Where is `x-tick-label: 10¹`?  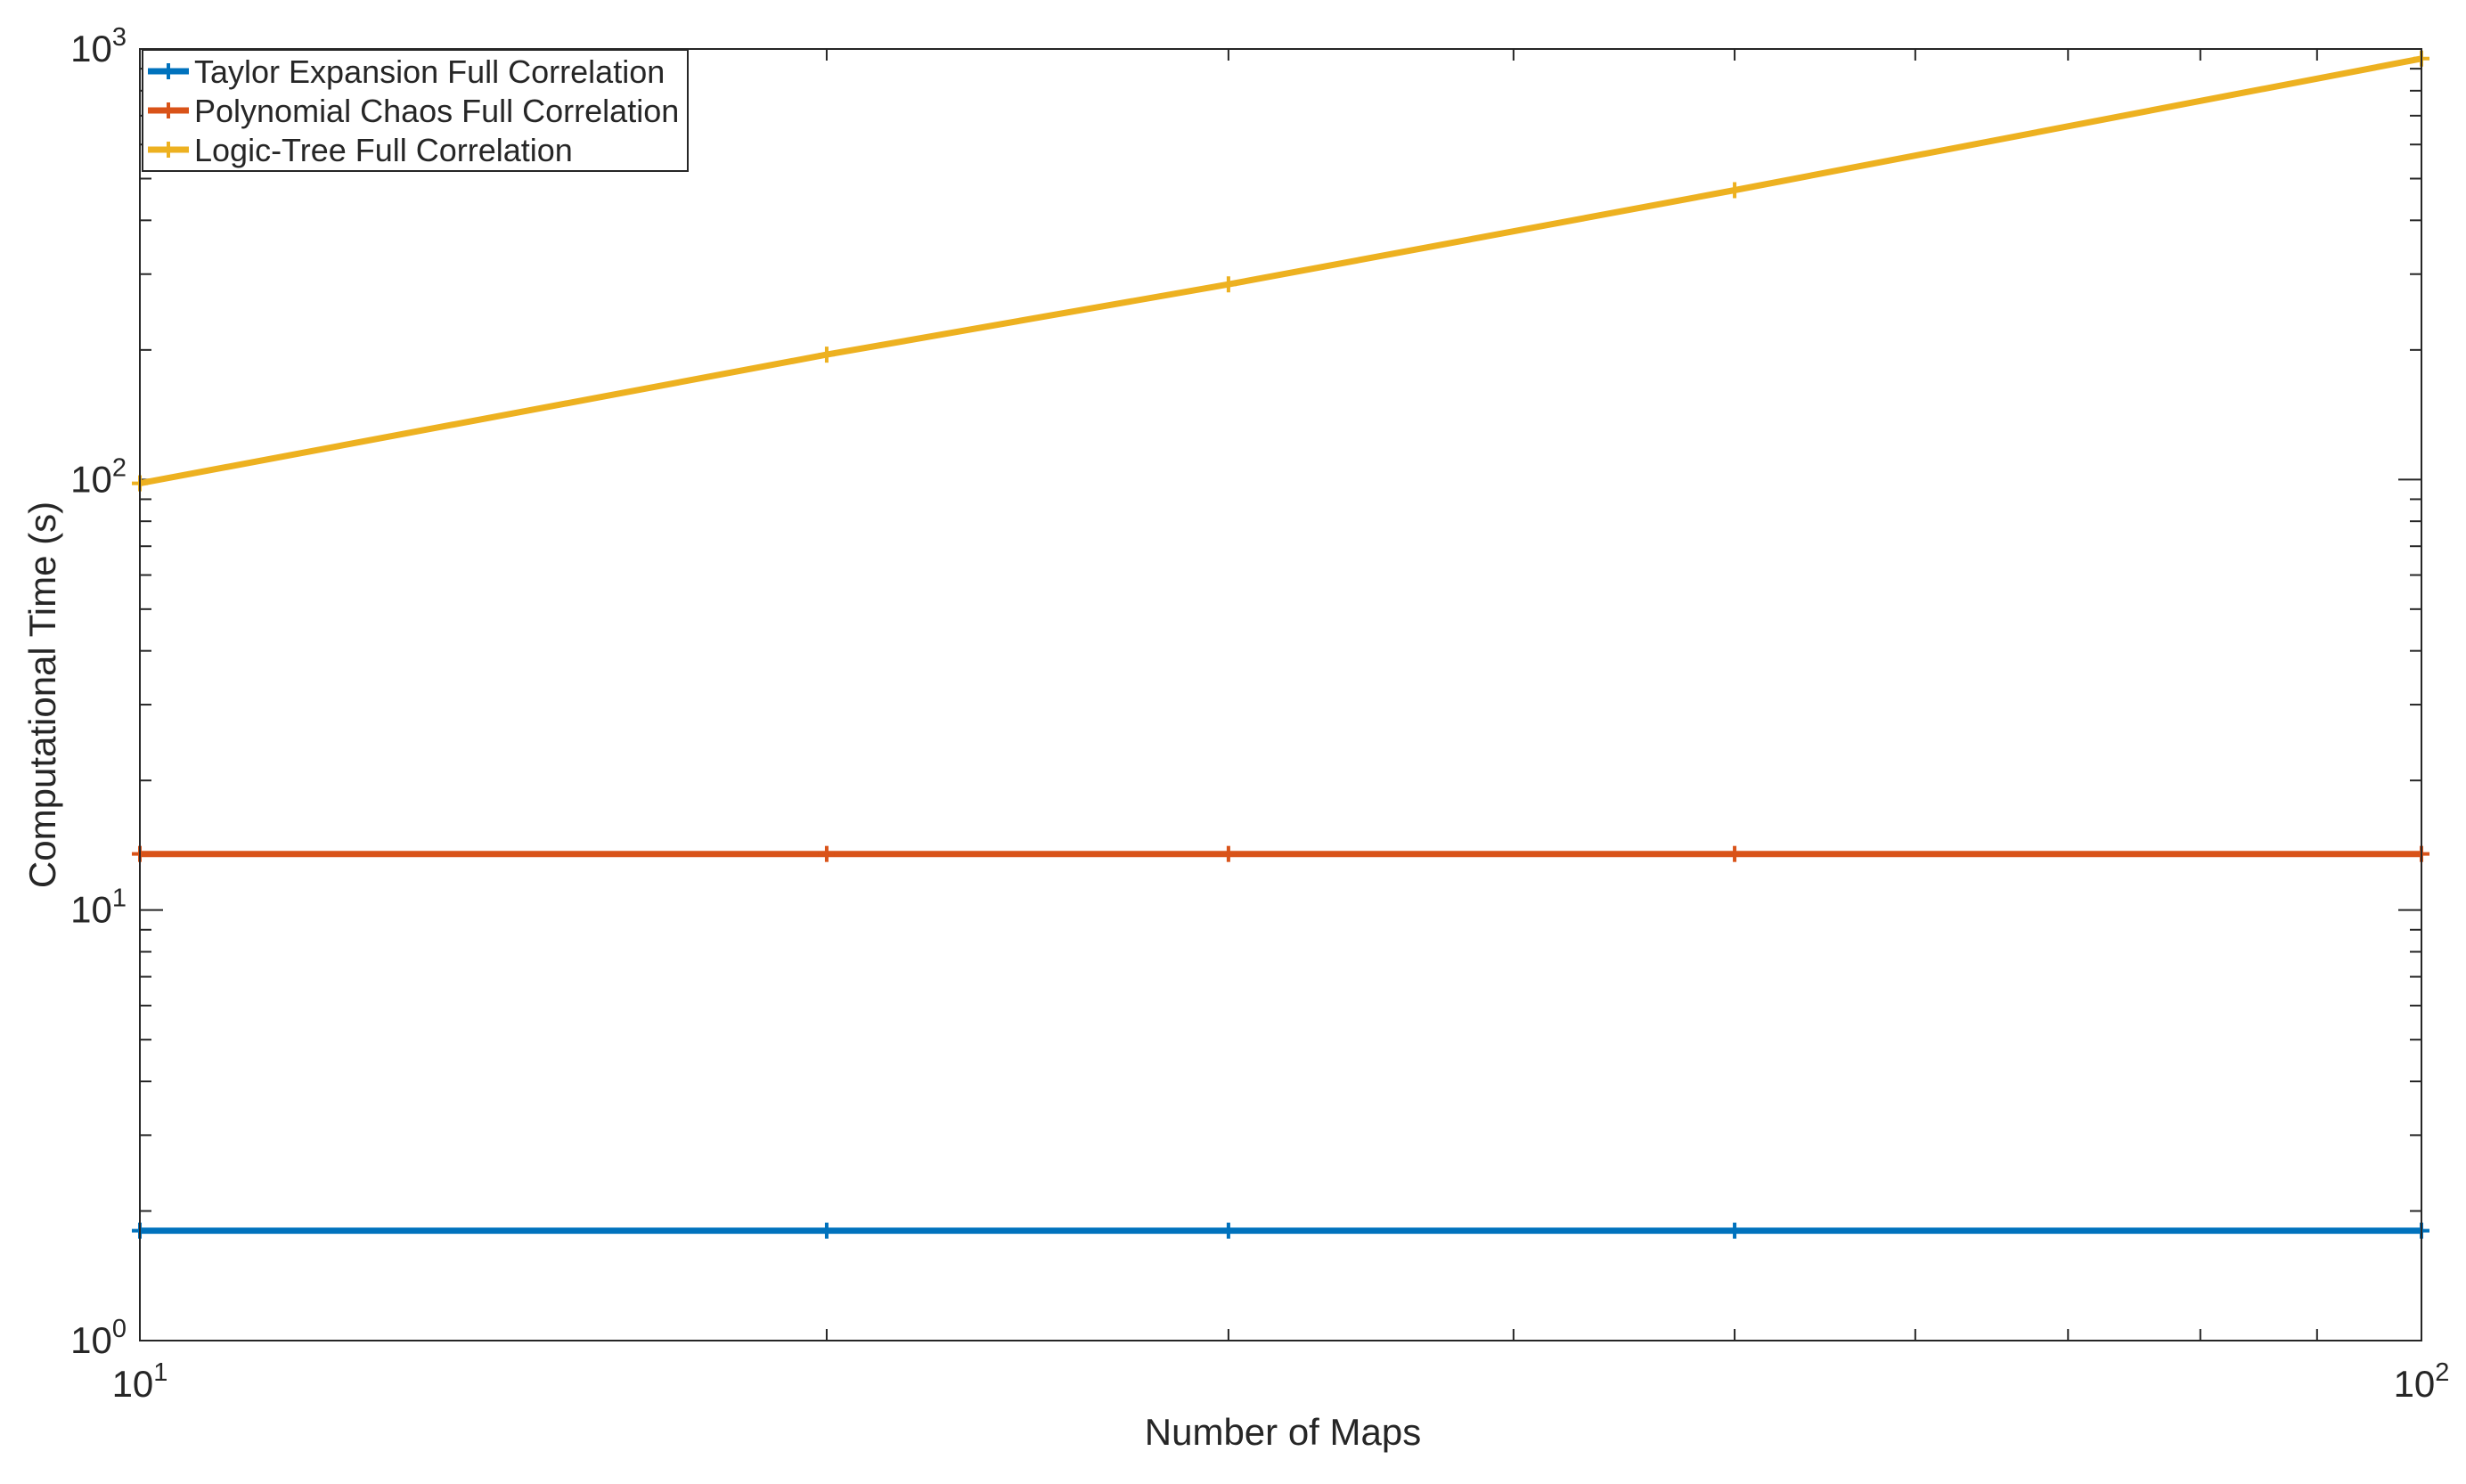
x-tick-label: 10¹ is located at coordinates (140, 1381).